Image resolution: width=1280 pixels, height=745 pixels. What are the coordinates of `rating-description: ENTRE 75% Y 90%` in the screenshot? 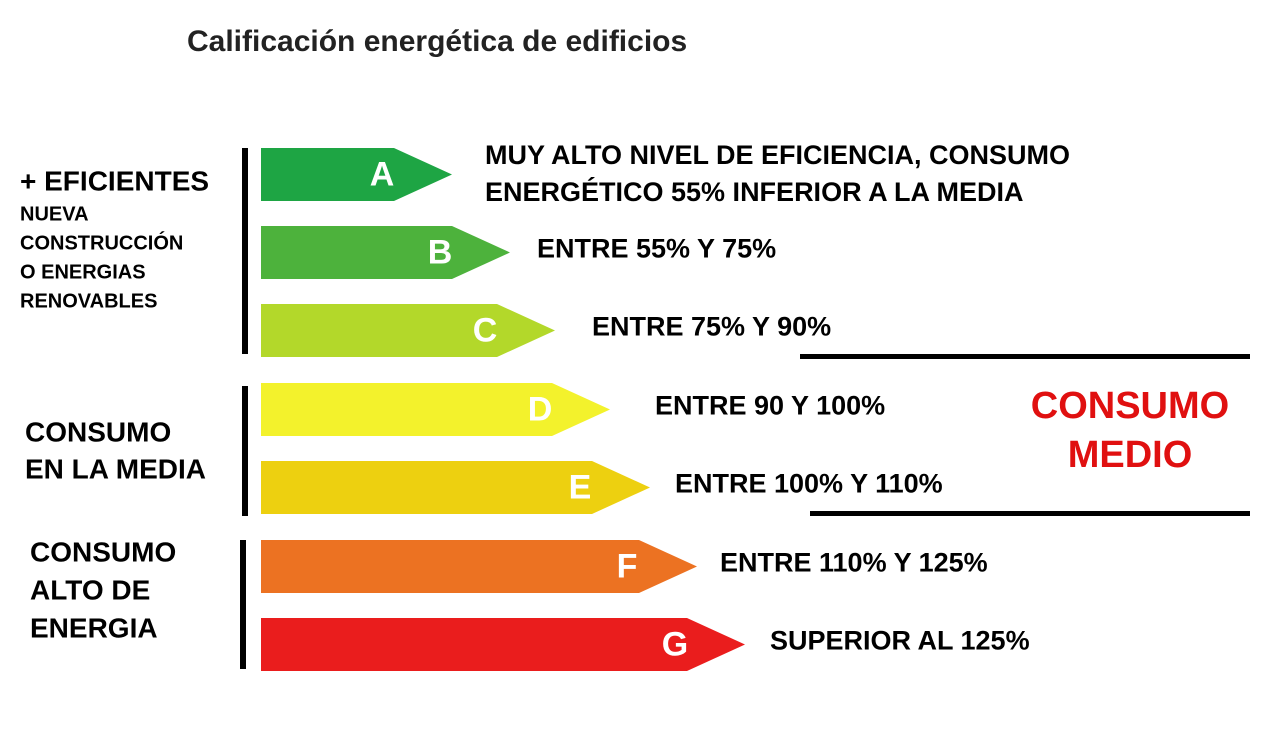 It's located at (711, 327).